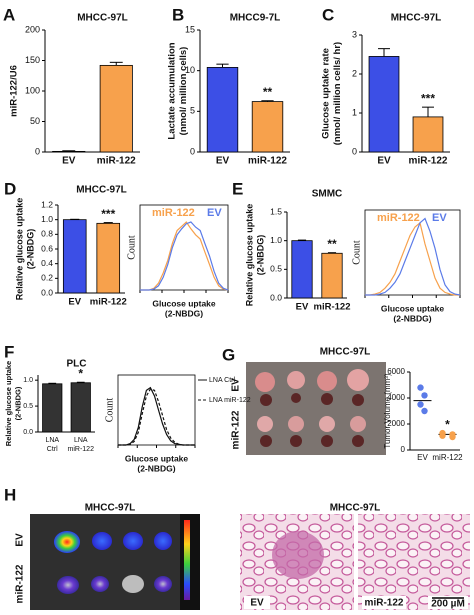 Image resolution: width=474 pixels, height=615 pixels. I want to click on y-tick-label: 200, so click(32, 29).